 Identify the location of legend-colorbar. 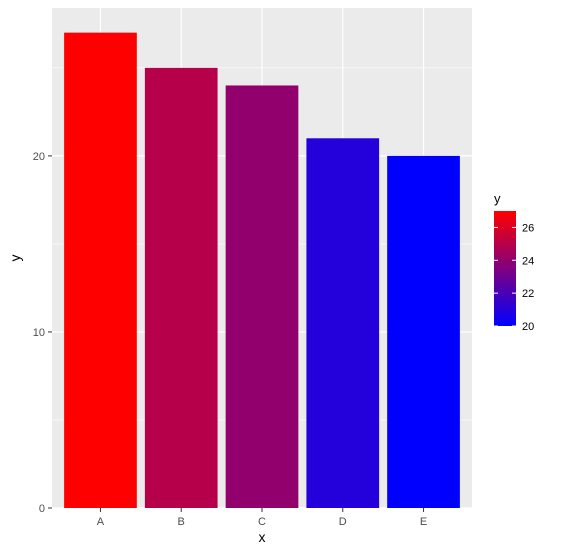
(505, 268).